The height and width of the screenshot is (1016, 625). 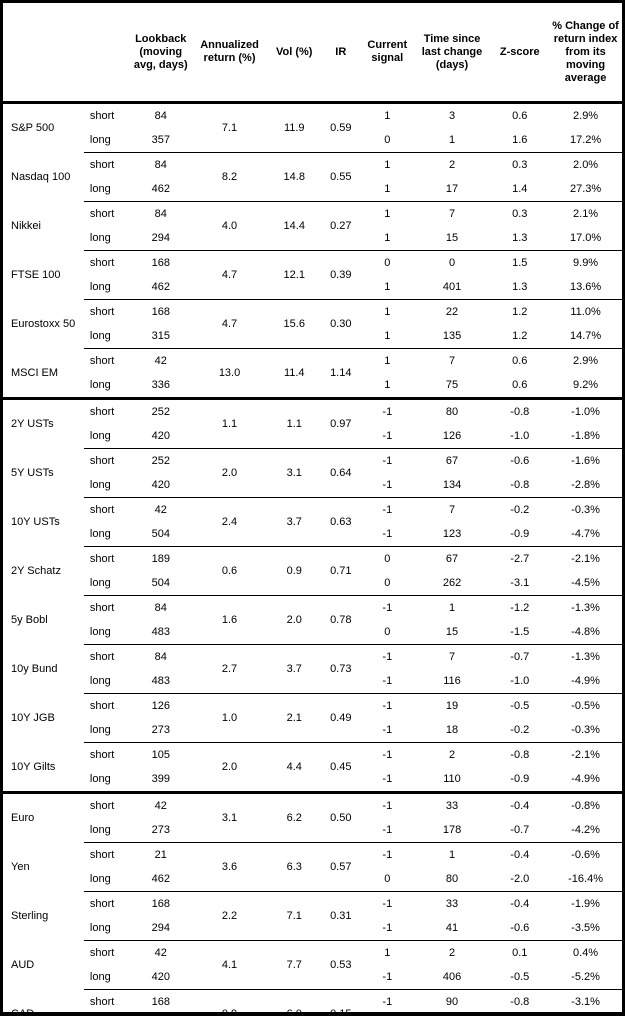 I want to click on pct-change-value: 17.2%, so click(x=585, y=140).